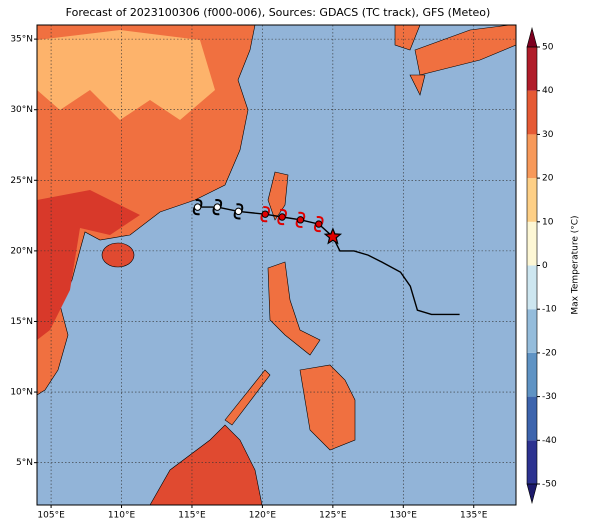 The image size is (591, 528). I want to click on colorbar-tick-label: -30, so click(549, 397).